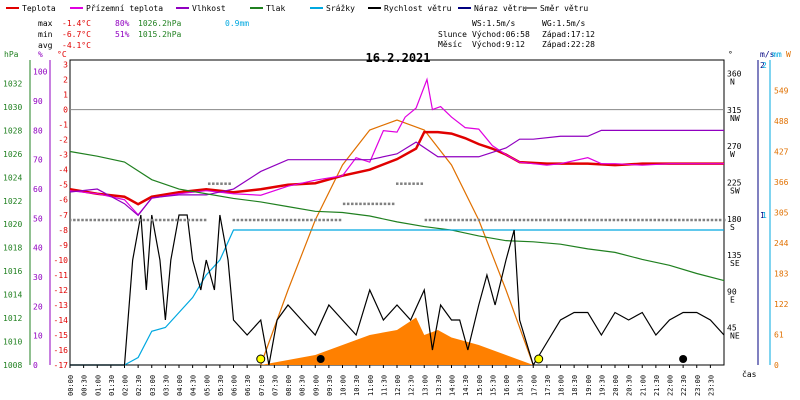 The image size is (800, 400). I want to click on axis-temp-tick: -10, so click(61, 260).